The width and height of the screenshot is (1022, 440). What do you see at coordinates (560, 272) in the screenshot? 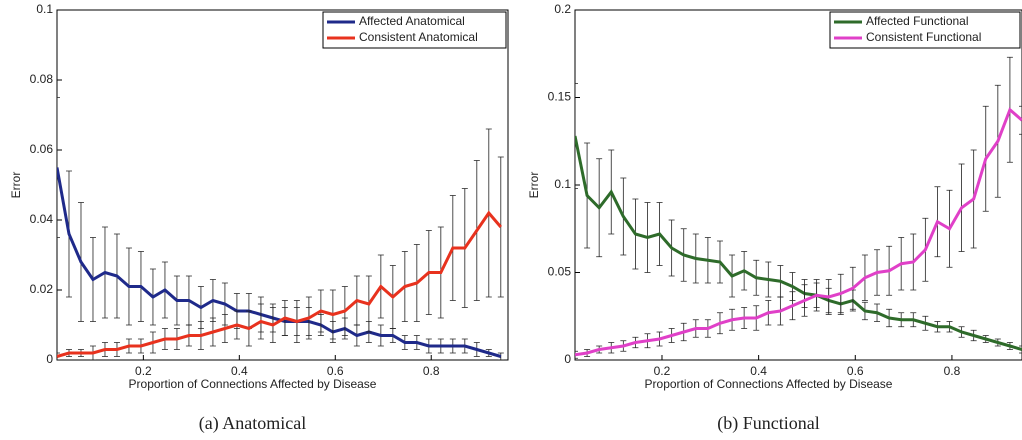
I see `y-tick-label: 0.05` at bounding box center [560, 272].